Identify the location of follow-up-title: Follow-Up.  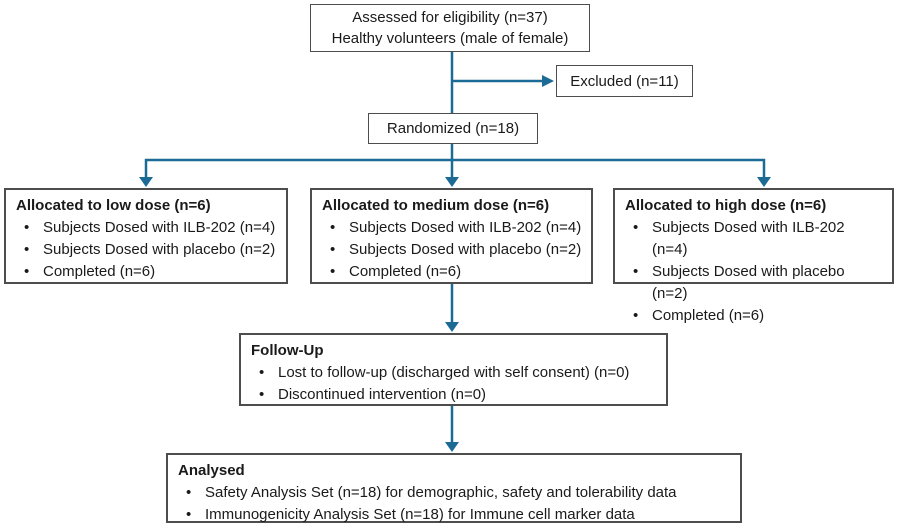
(287, 350).